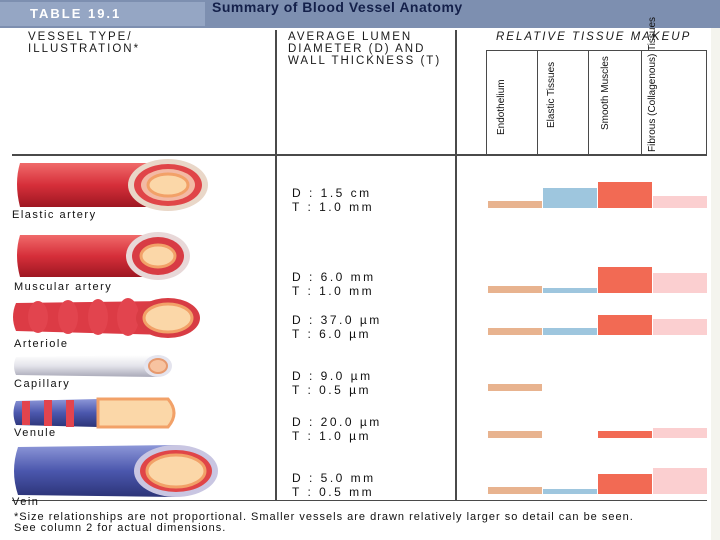 The image size is (720, 540). Describe the element at coordinates (515, 387) in the screenshot. I see `bar-capillary-endothelium` at that location.